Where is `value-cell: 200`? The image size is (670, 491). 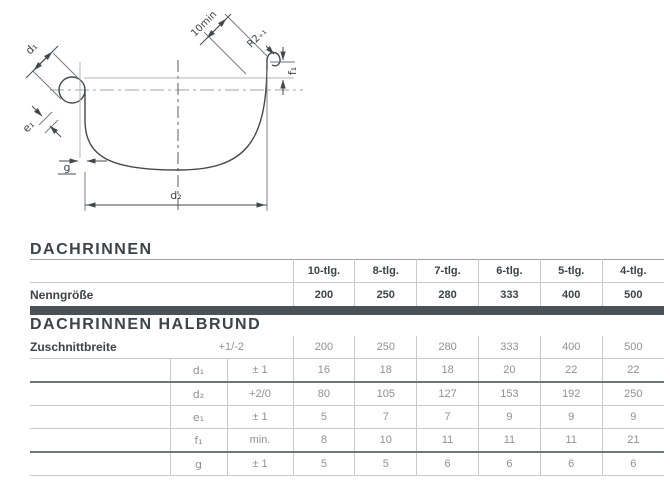
value-cell: 200 is located at coordinates (323, 347).